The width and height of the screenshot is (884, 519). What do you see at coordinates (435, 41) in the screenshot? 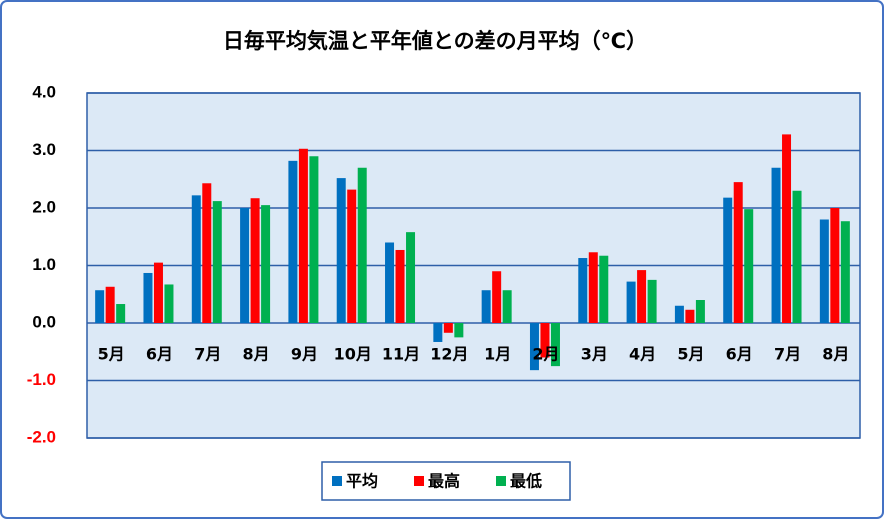
I see `chart-title: 日毎平均気温と平年値との差の月平均（℃）` at bounding box center [435, 41].